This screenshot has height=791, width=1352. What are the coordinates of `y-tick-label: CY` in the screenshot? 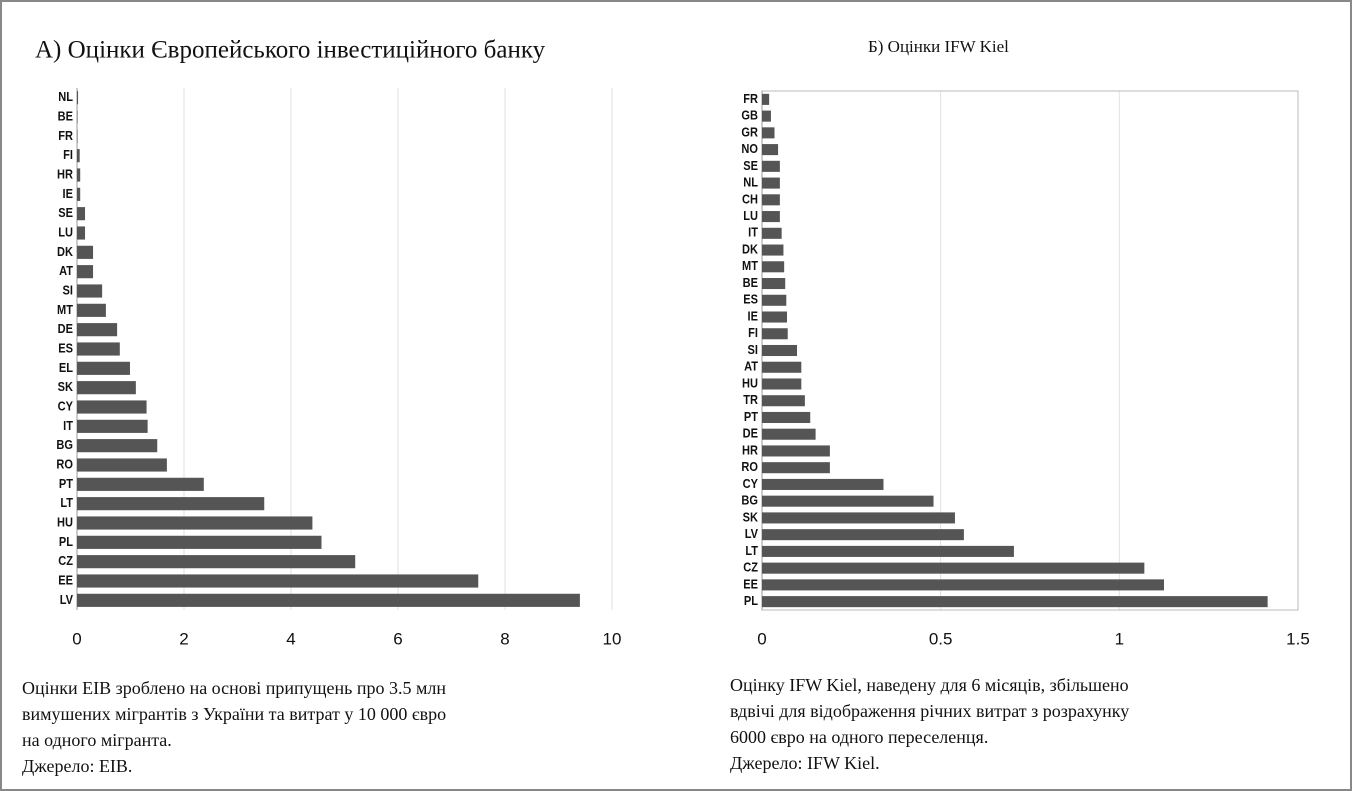 It's located at (750, 483).